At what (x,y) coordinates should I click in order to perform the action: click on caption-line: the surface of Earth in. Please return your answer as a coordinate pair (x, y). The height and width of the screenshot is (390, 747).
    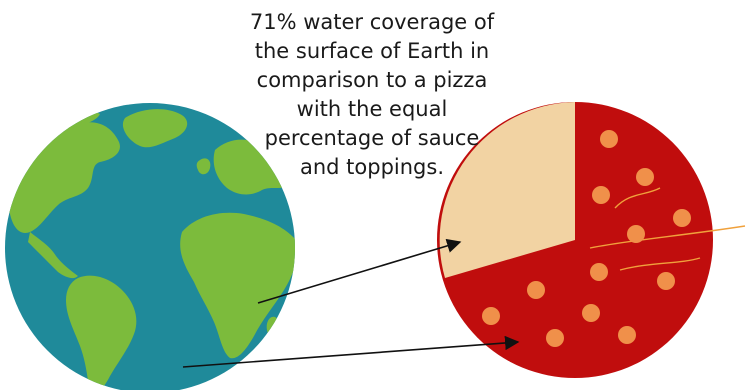
    Looking at the image, I should click on (372, 51).